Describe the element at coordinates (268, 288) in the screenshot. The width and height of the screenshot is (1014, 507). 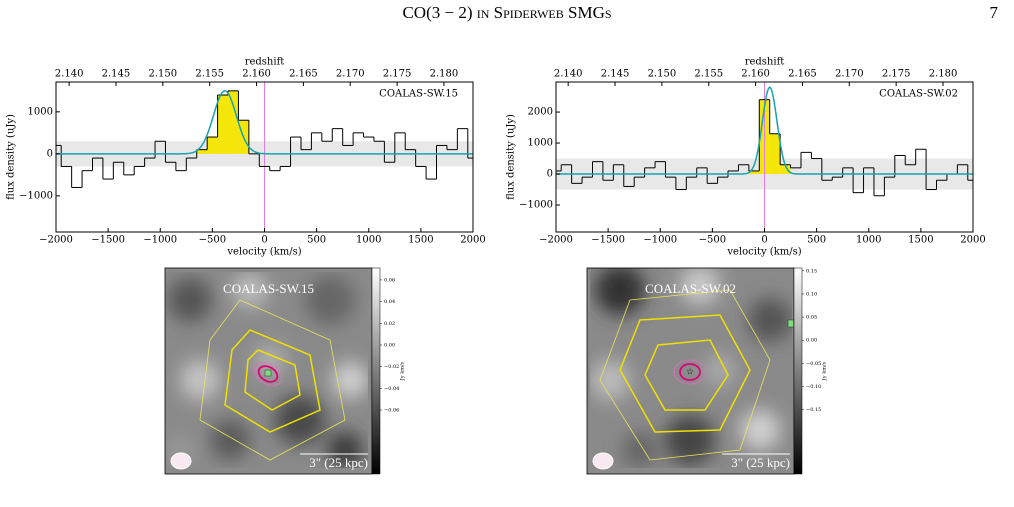
I see `image-label: COALAS-SW.15` at that location.